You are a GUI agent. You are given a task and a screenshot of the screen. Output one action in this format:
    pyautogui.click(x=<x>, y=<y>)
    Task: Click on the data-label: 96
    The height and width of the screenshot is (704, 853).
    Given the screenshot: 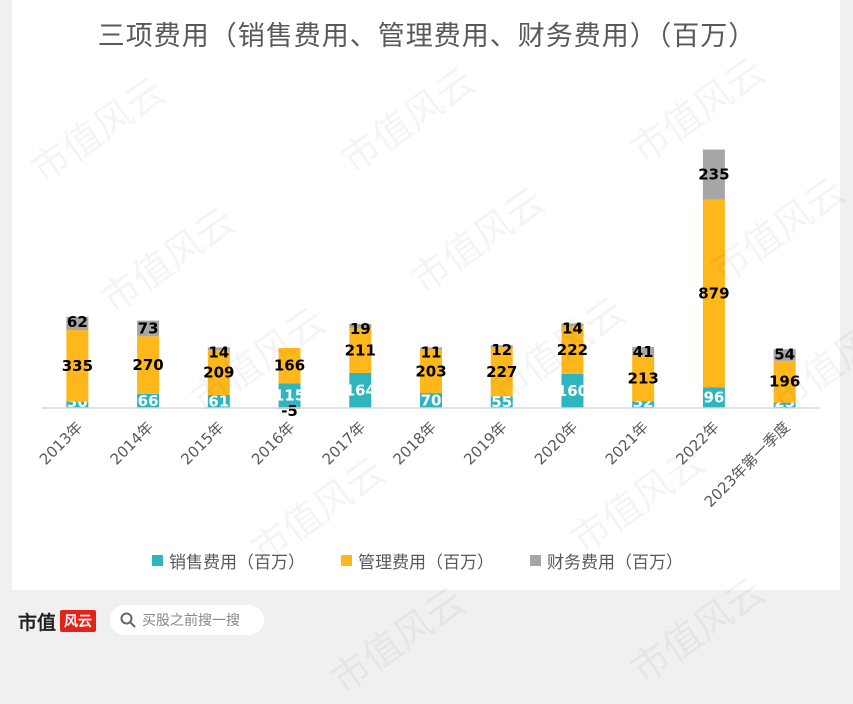 What is the action you would take?
    pyautogui.click(x=713, y=398)
    